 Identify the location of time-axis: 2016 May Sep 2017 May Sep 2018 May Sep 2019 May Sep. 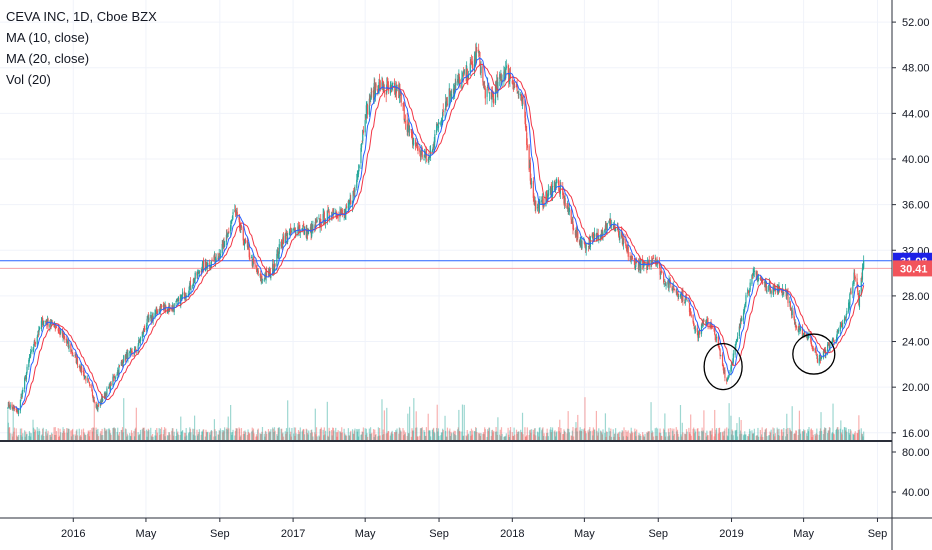
(474, 529).